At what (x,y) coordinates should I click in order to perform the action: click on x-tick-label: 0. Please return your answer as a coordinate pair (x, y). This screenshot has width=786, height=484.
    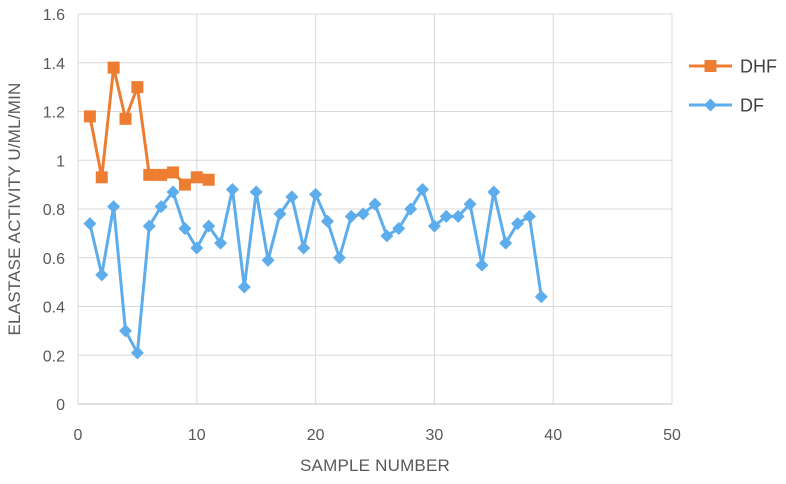
    Looking at the image, I should click on (78, 435).